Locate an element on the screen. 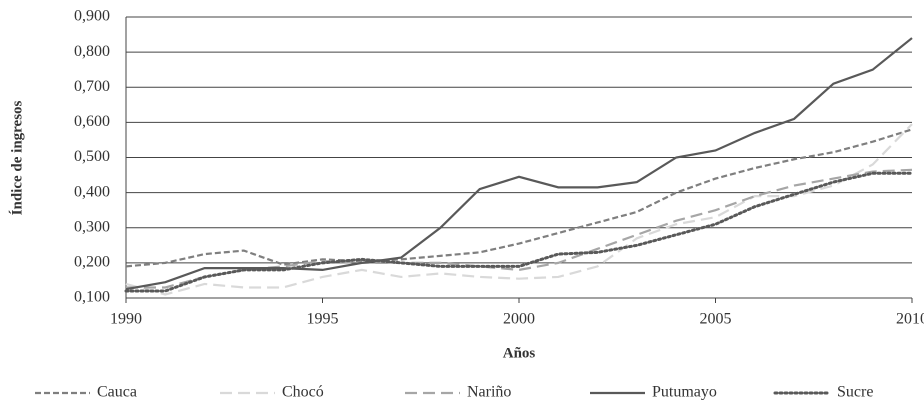 The width and height of the screenshot is (924, 409). y-tick-label: 0,400 is located at coordinates (92, 191).